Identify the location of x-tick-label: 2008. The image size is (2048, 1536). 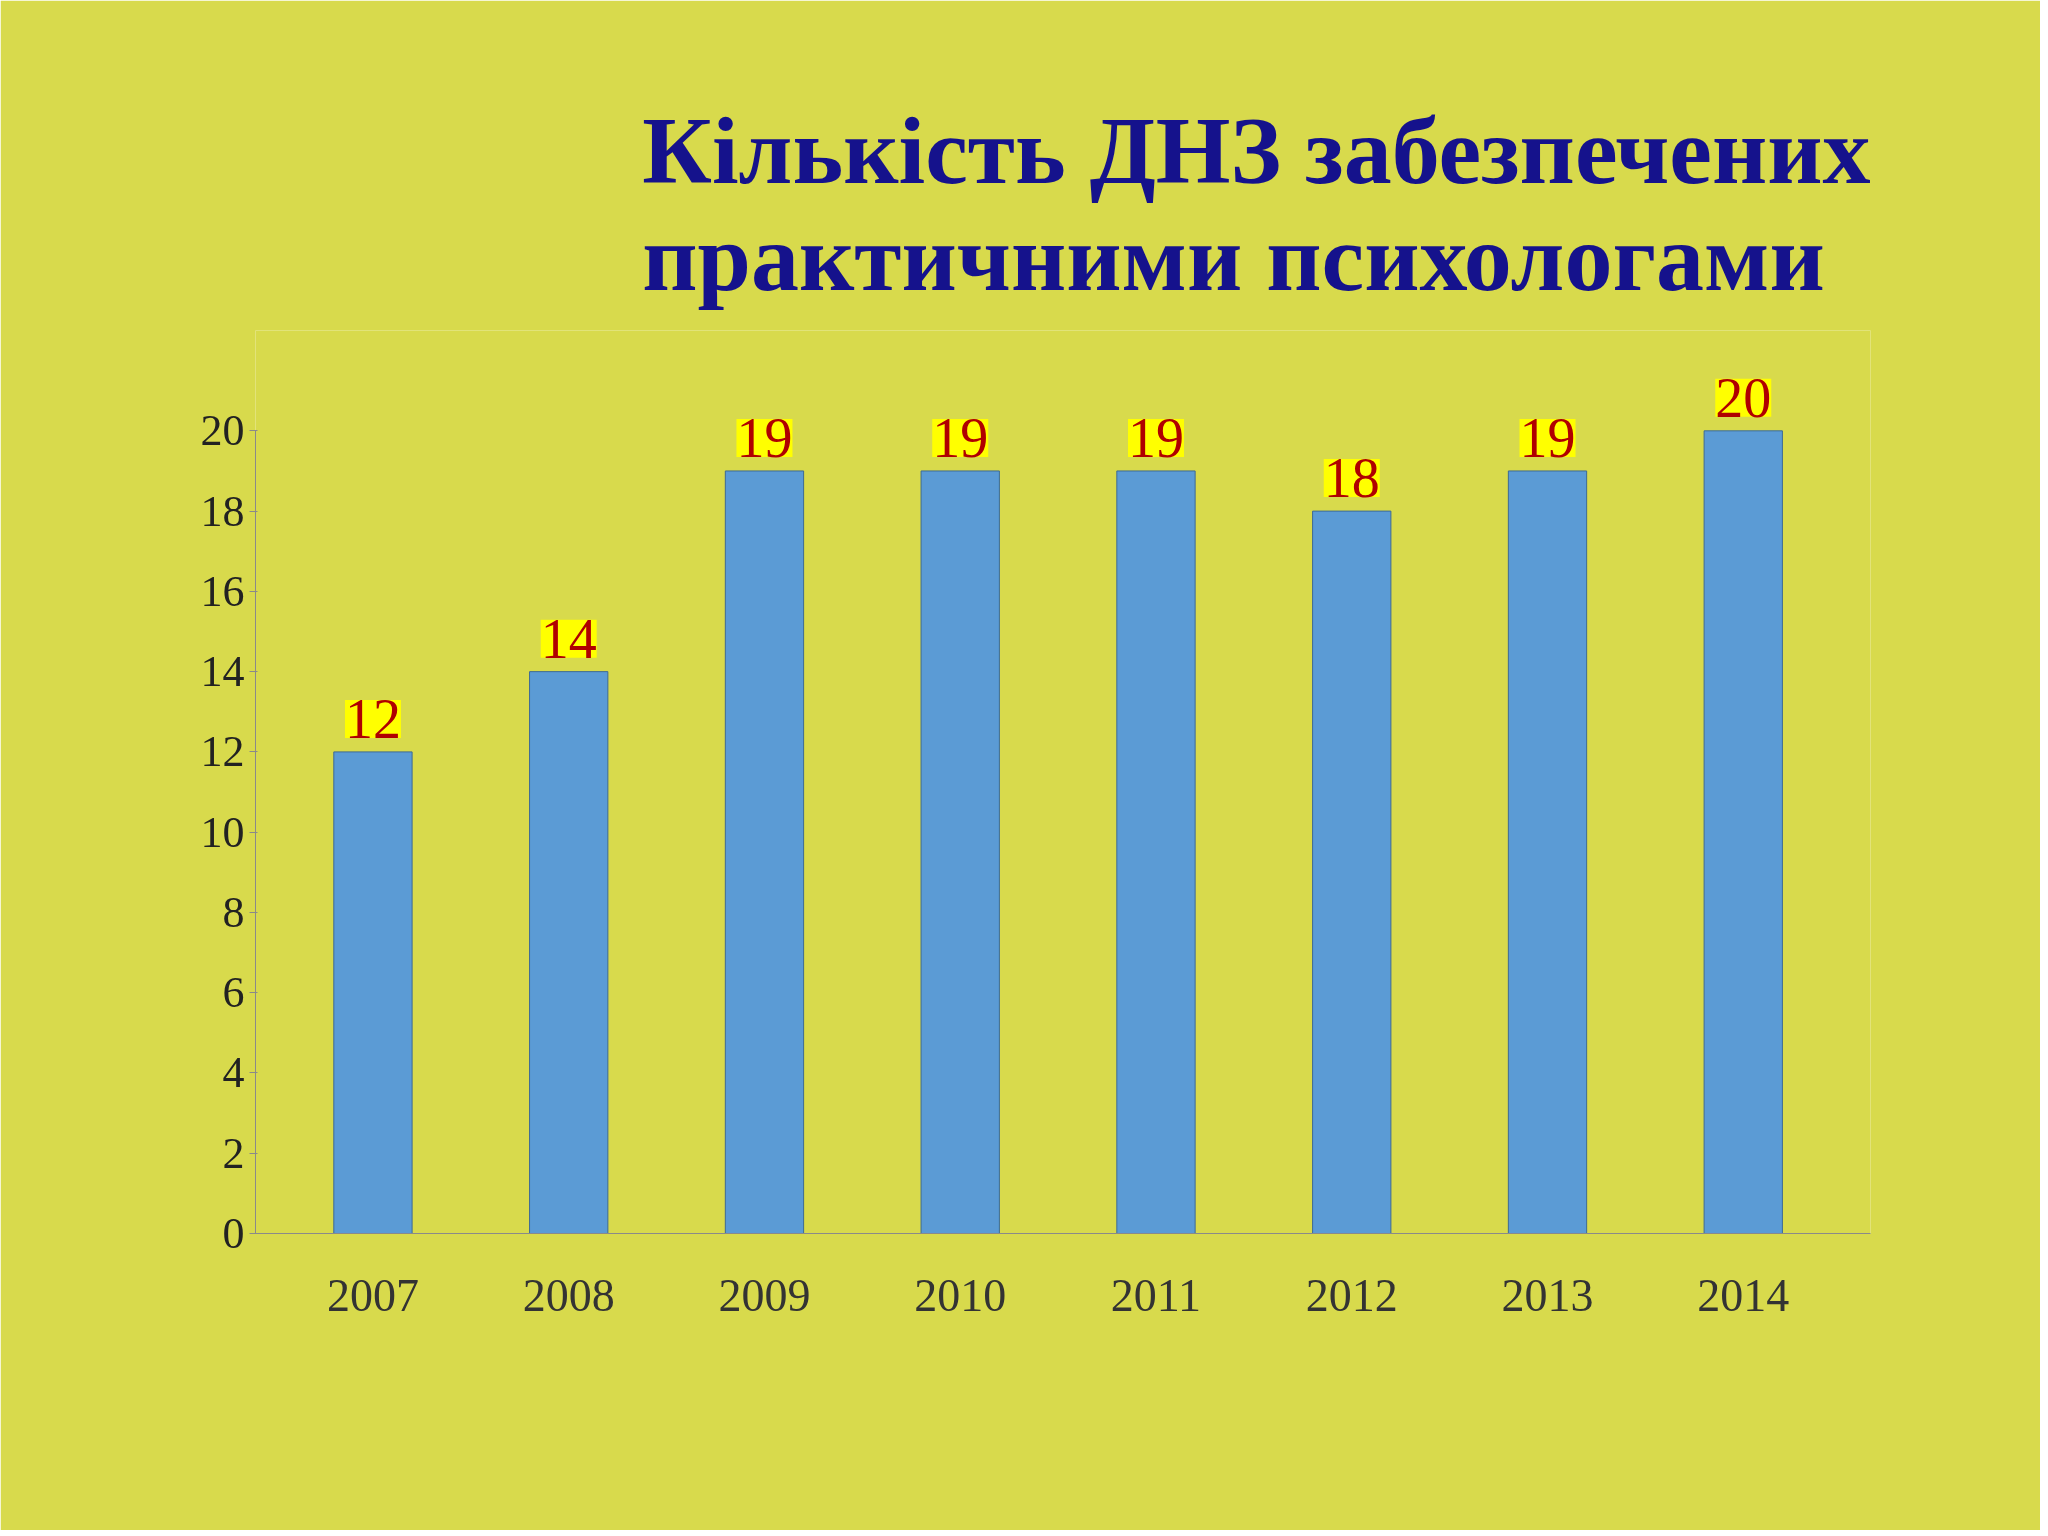
(568, 1295).